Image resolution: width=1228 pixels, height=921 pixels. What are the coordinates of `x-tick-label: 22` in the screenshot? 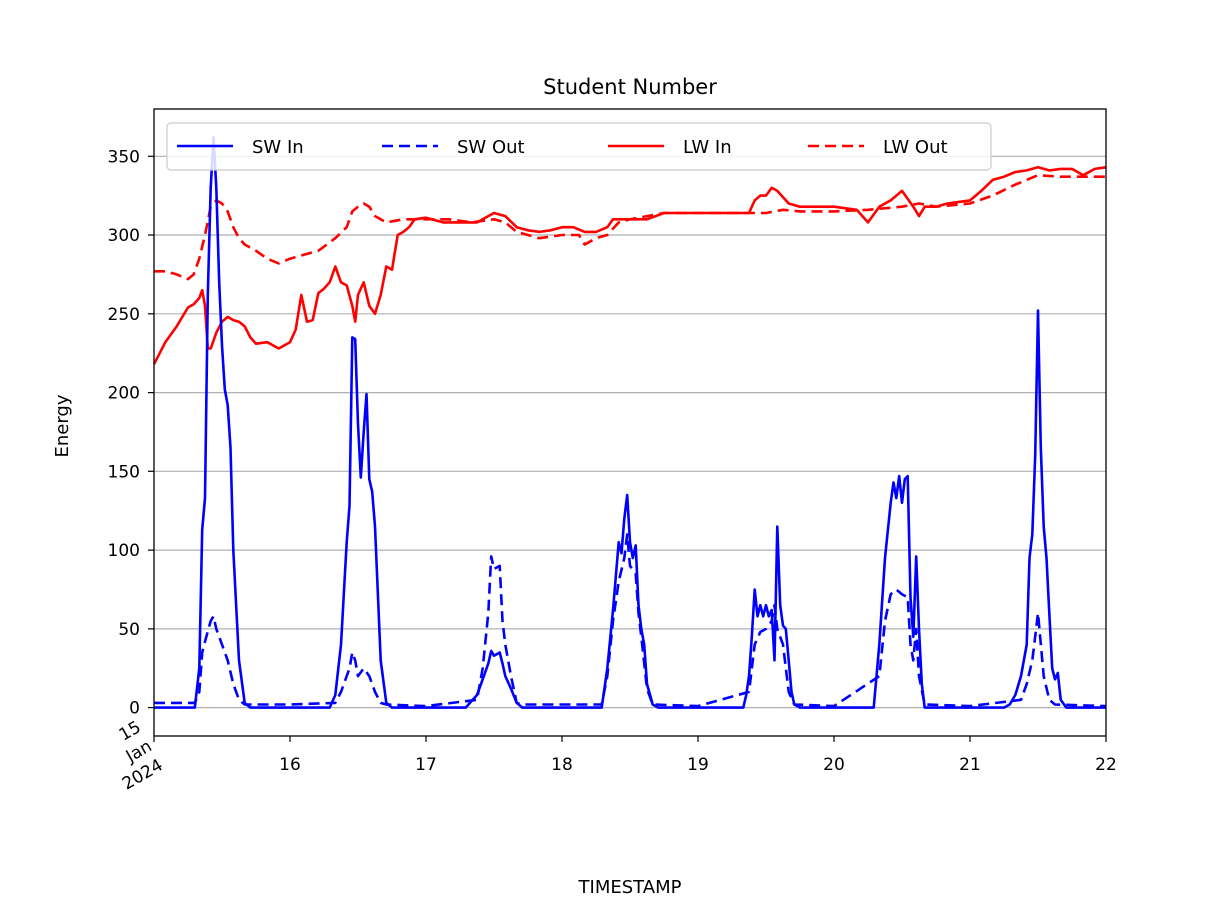 It's located at (1106, 765).